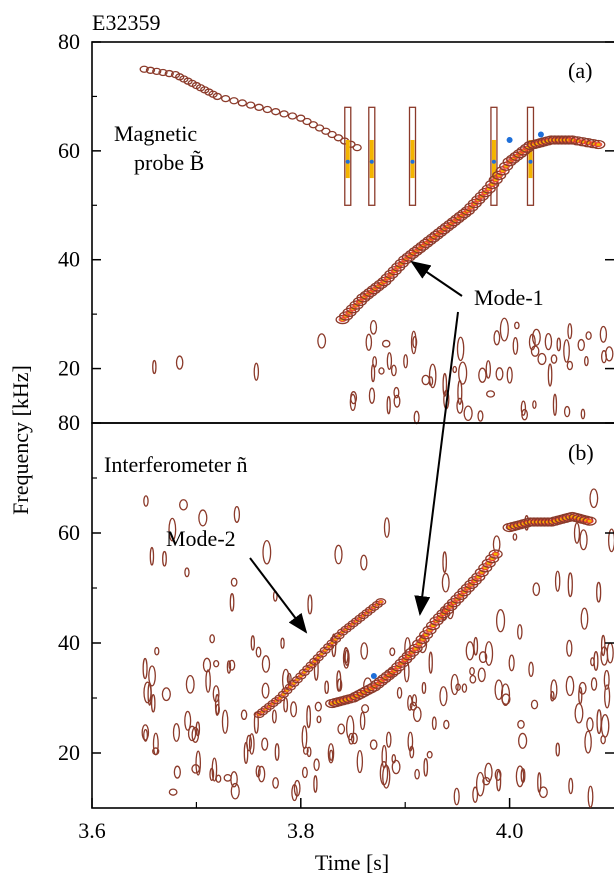 The height and width of the screenshot is (881, 614). Describe the element at coordinates (589, 521) in the screenshot. I see `plateau-contour-high` at that location.